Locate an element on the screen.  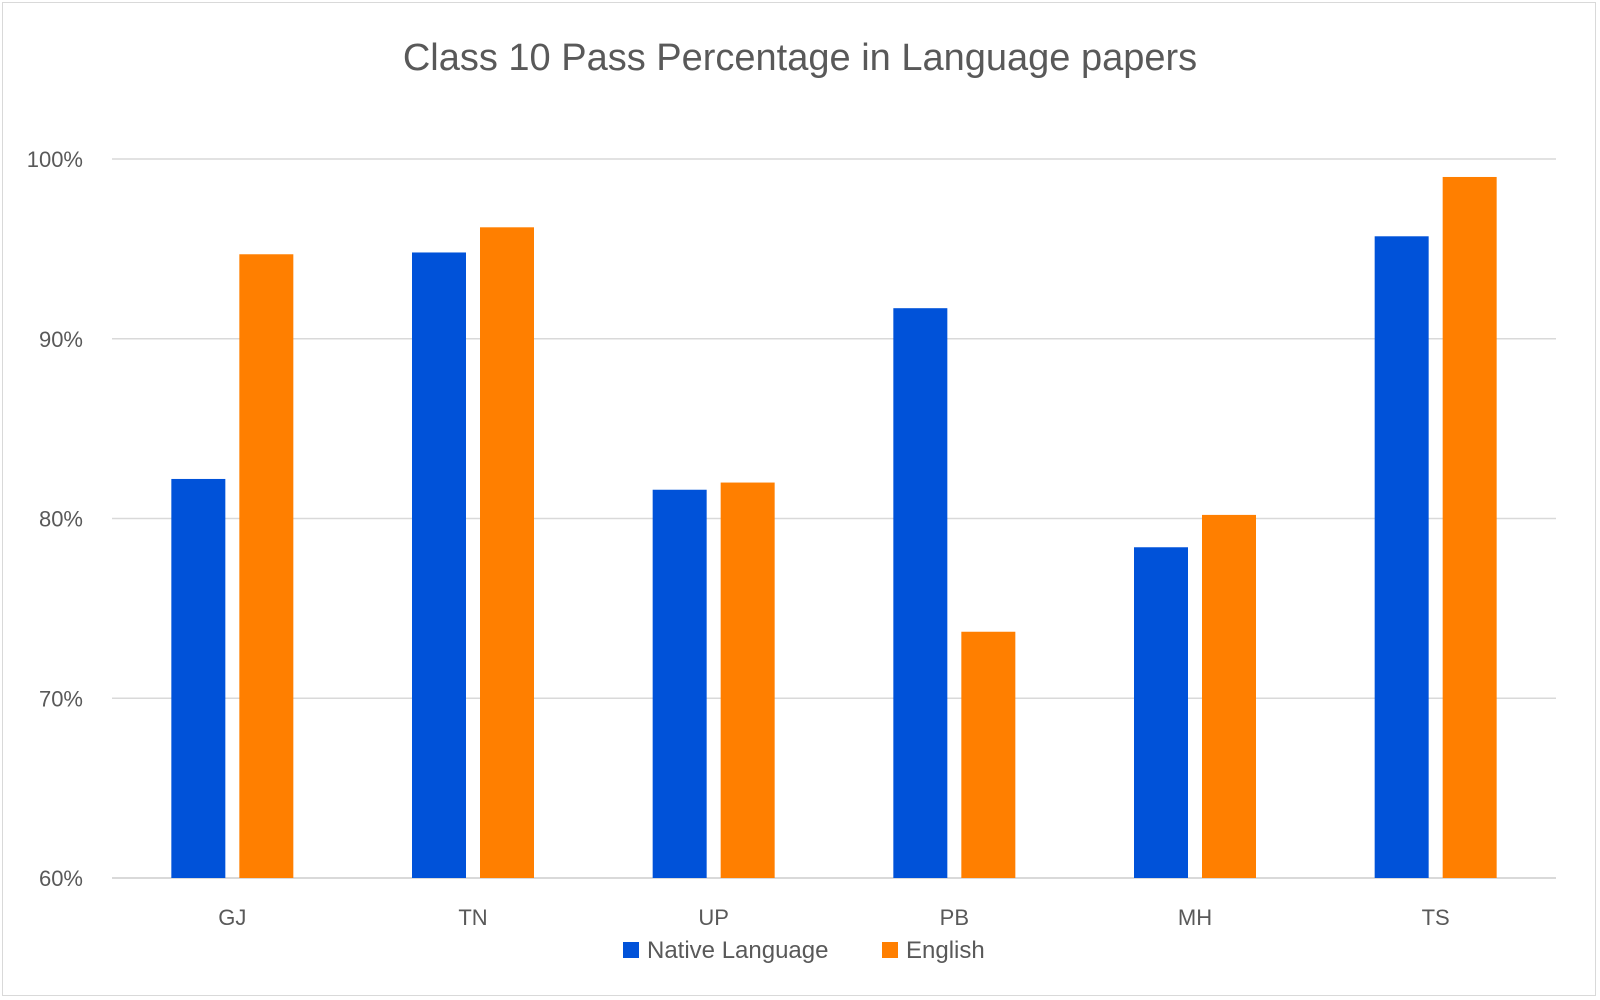
bar-mh-english is located at coordinates (1229, 696).